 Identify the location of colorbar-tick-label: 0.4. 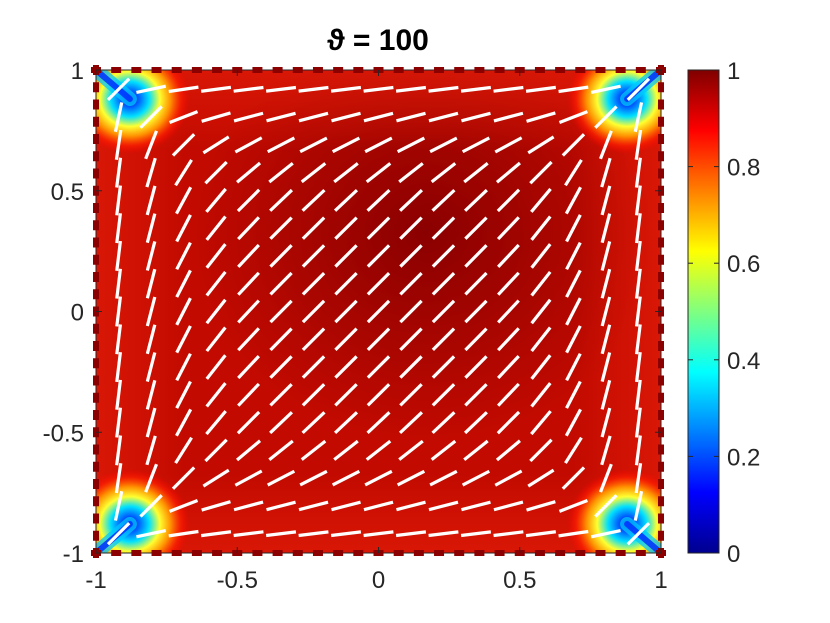
(743, 361).